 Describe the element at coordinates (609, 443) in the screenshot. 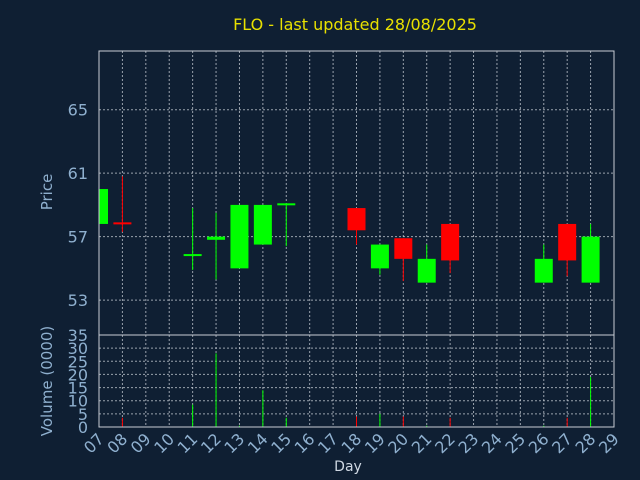

I see `day-tick-label: 29` at that location.